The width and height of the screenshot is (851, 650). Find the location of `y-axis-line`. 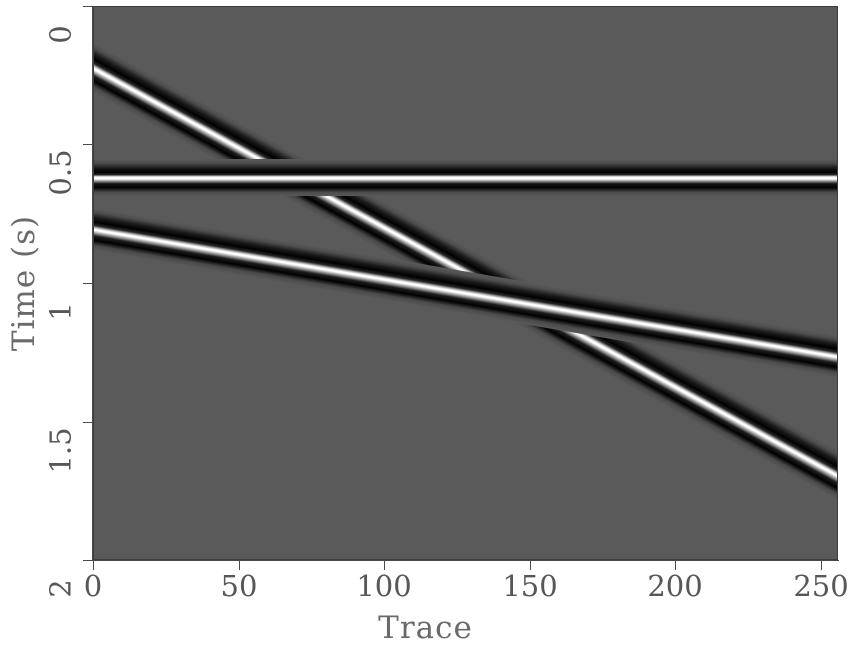

y-axis-line is located at coordinates (92, 283).